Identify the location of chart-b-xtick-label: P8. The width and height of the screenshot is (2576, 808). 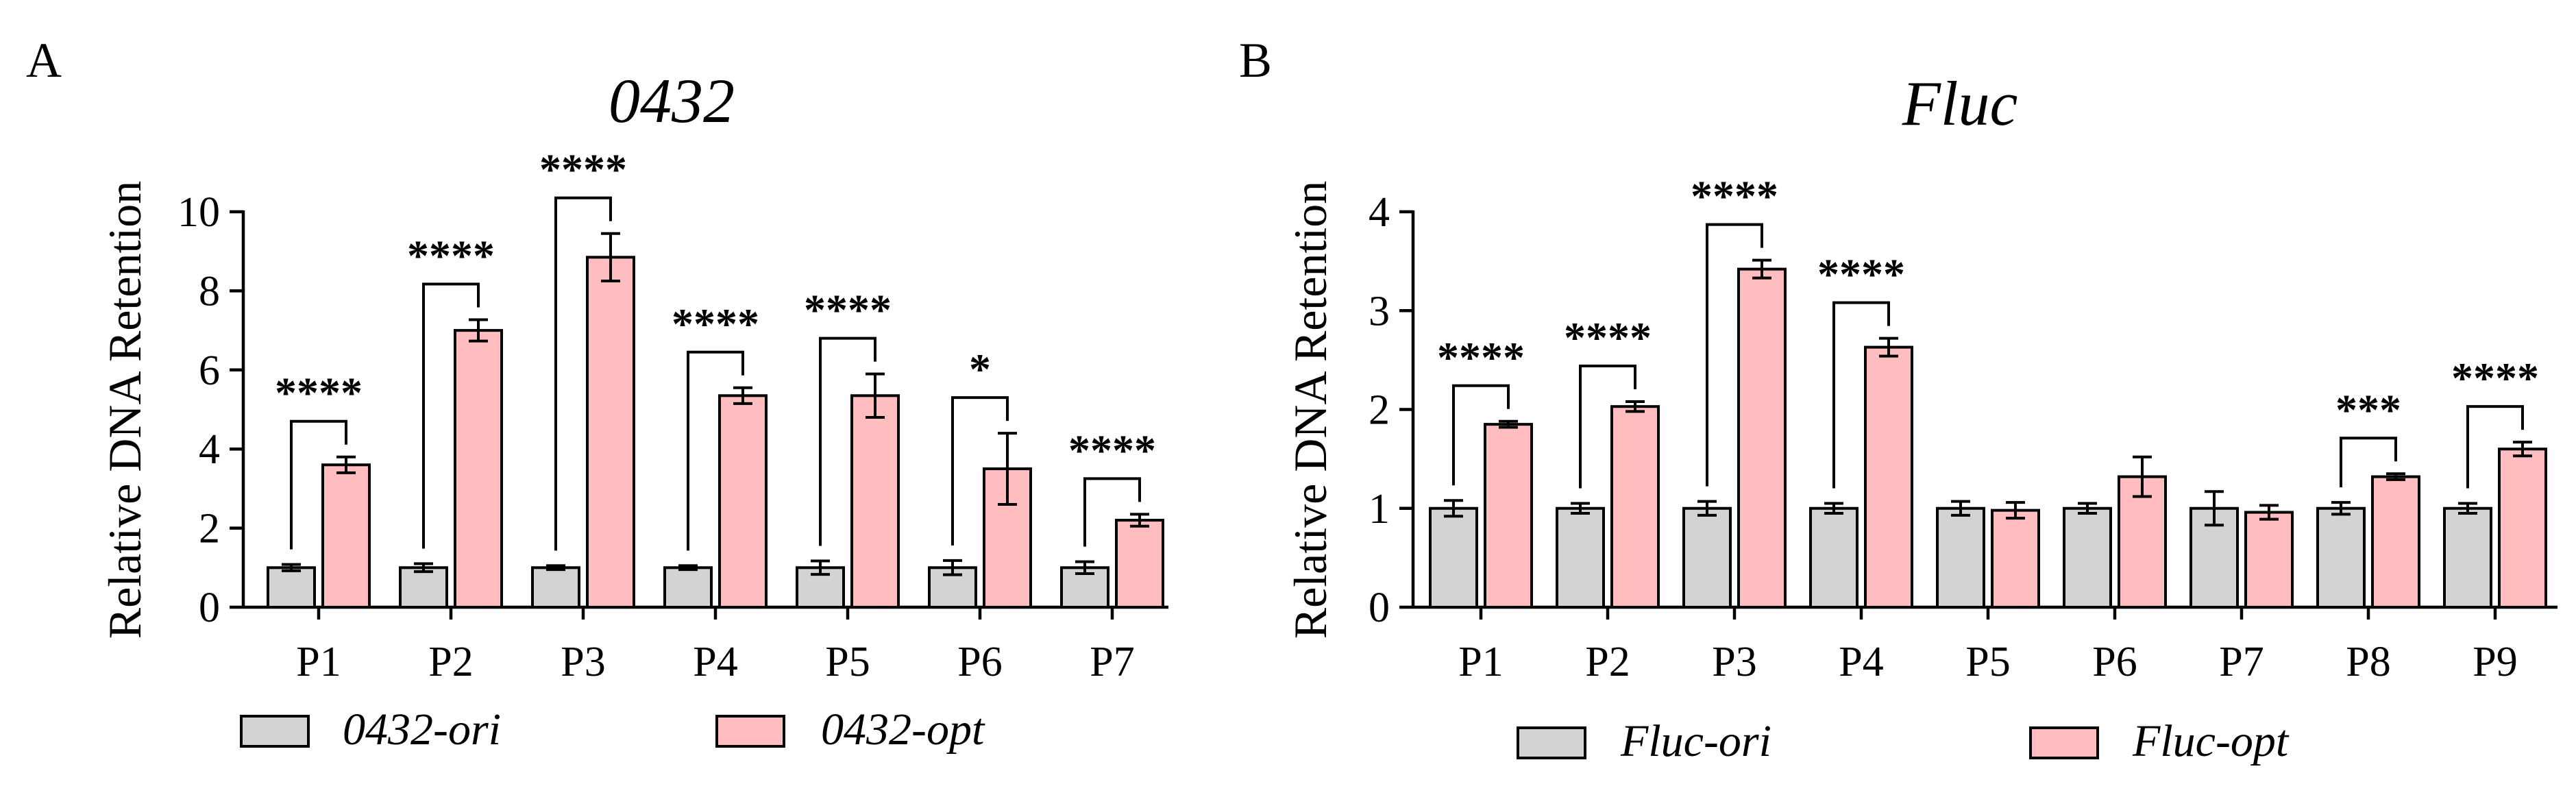
(2368, 662).